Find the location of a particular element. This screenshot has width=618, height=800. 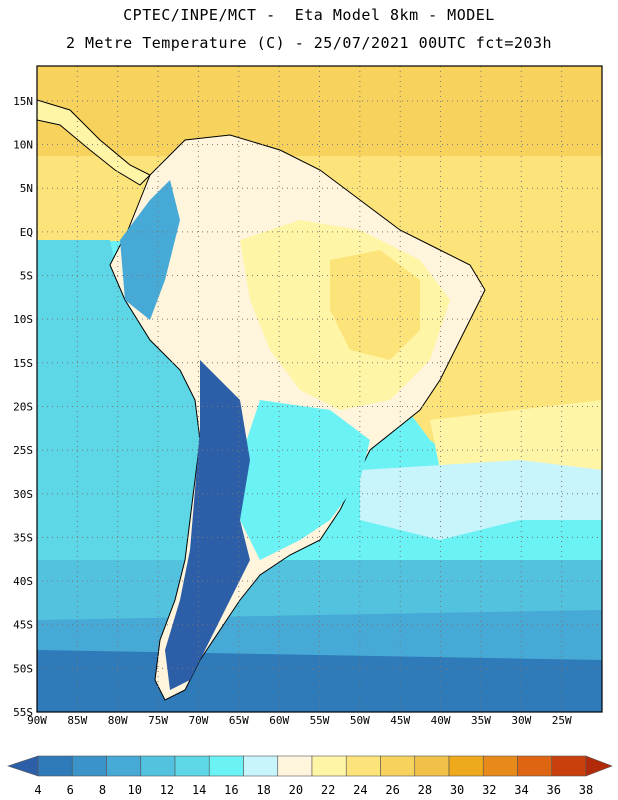

colorbar-tick-label: 18 is located at coordinates (263, 790).